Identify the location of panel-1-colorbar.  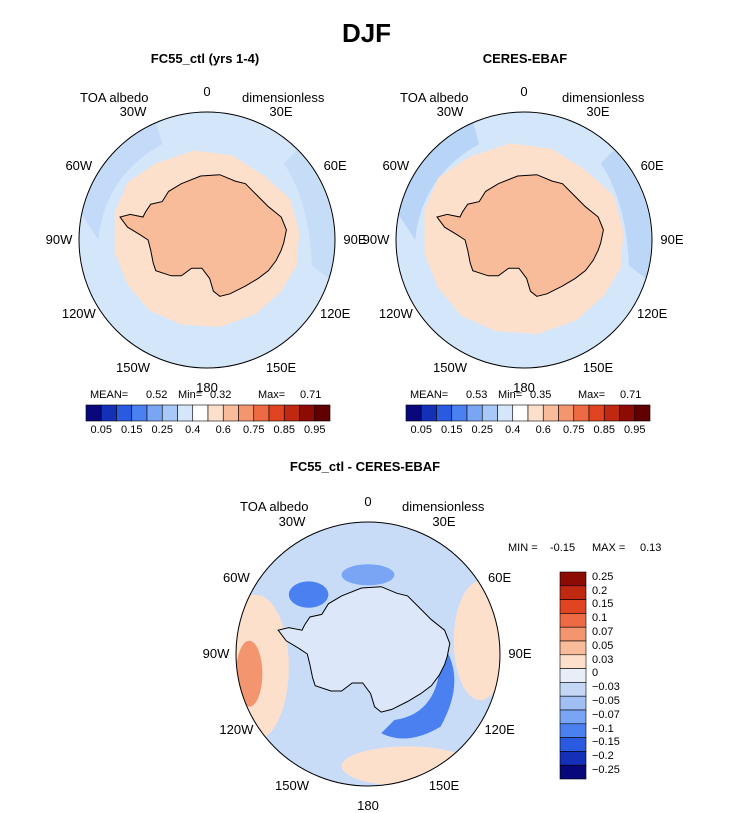
(208, 413).